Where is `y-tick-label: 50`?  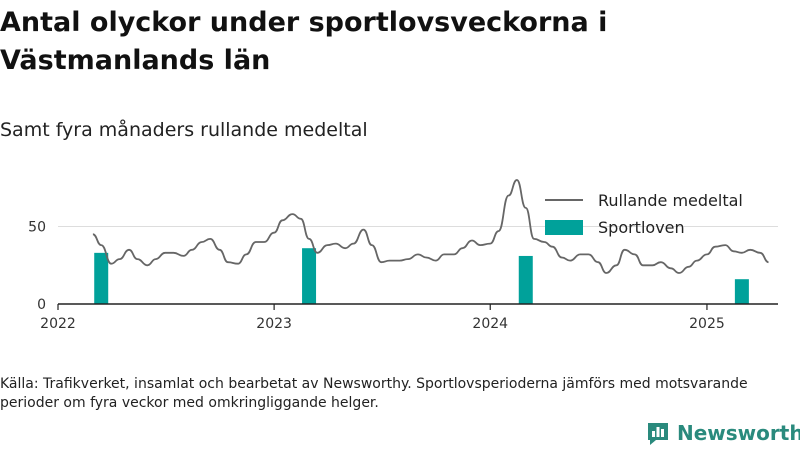
y-tick-label: 50 is located at coordinates (37, 228).